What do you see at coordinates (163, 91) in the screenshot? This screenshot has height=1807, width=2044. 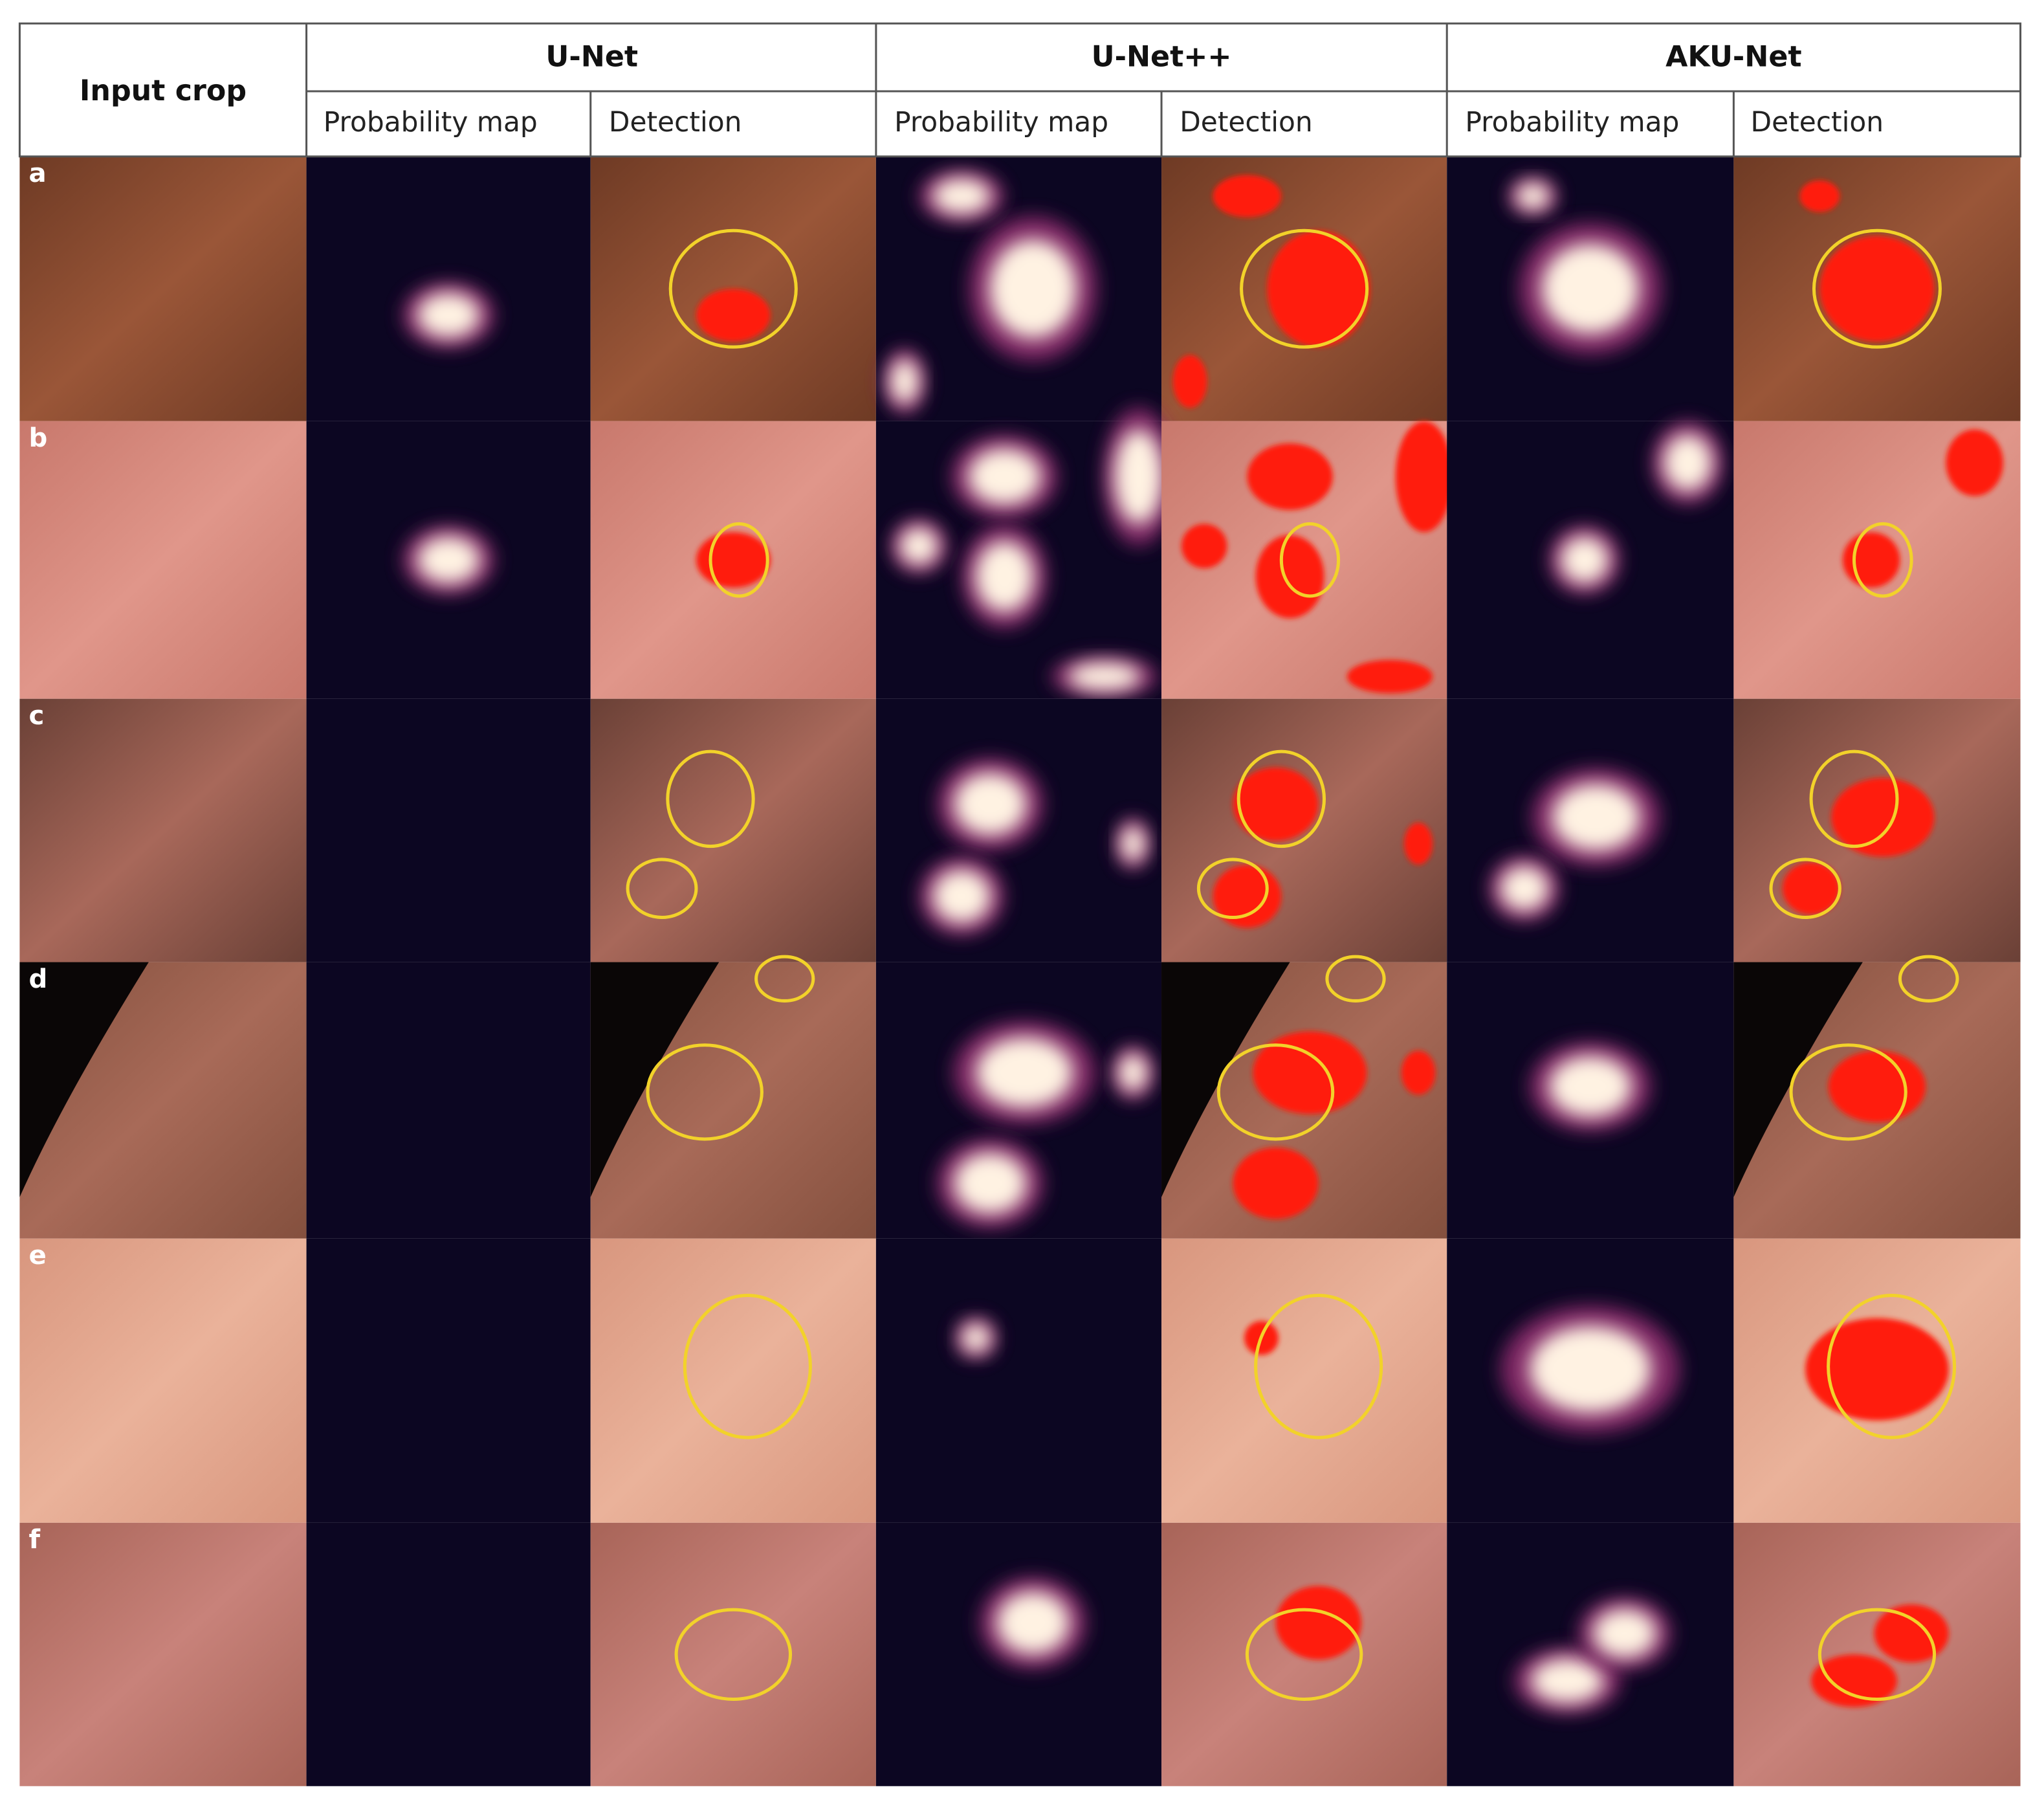 I see `input-crop-header: Input crop` at bounding box center [163, 91].